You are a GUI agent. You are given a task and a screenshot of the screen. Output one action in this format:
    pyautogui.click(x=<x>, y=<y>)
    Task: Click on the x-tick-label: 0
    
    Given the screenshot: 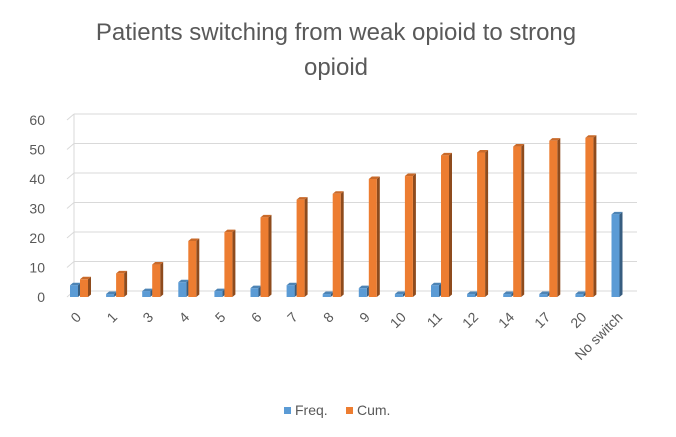 What is the action you would take?
    pyautogui.click(x=75, y=317)
    